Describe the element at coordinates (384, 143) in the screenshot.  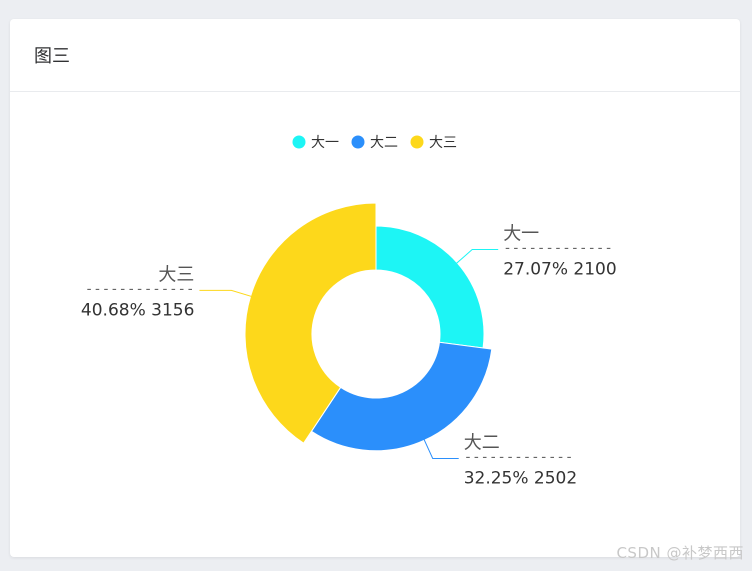
I see `legend-label-2: 大二` at that location.